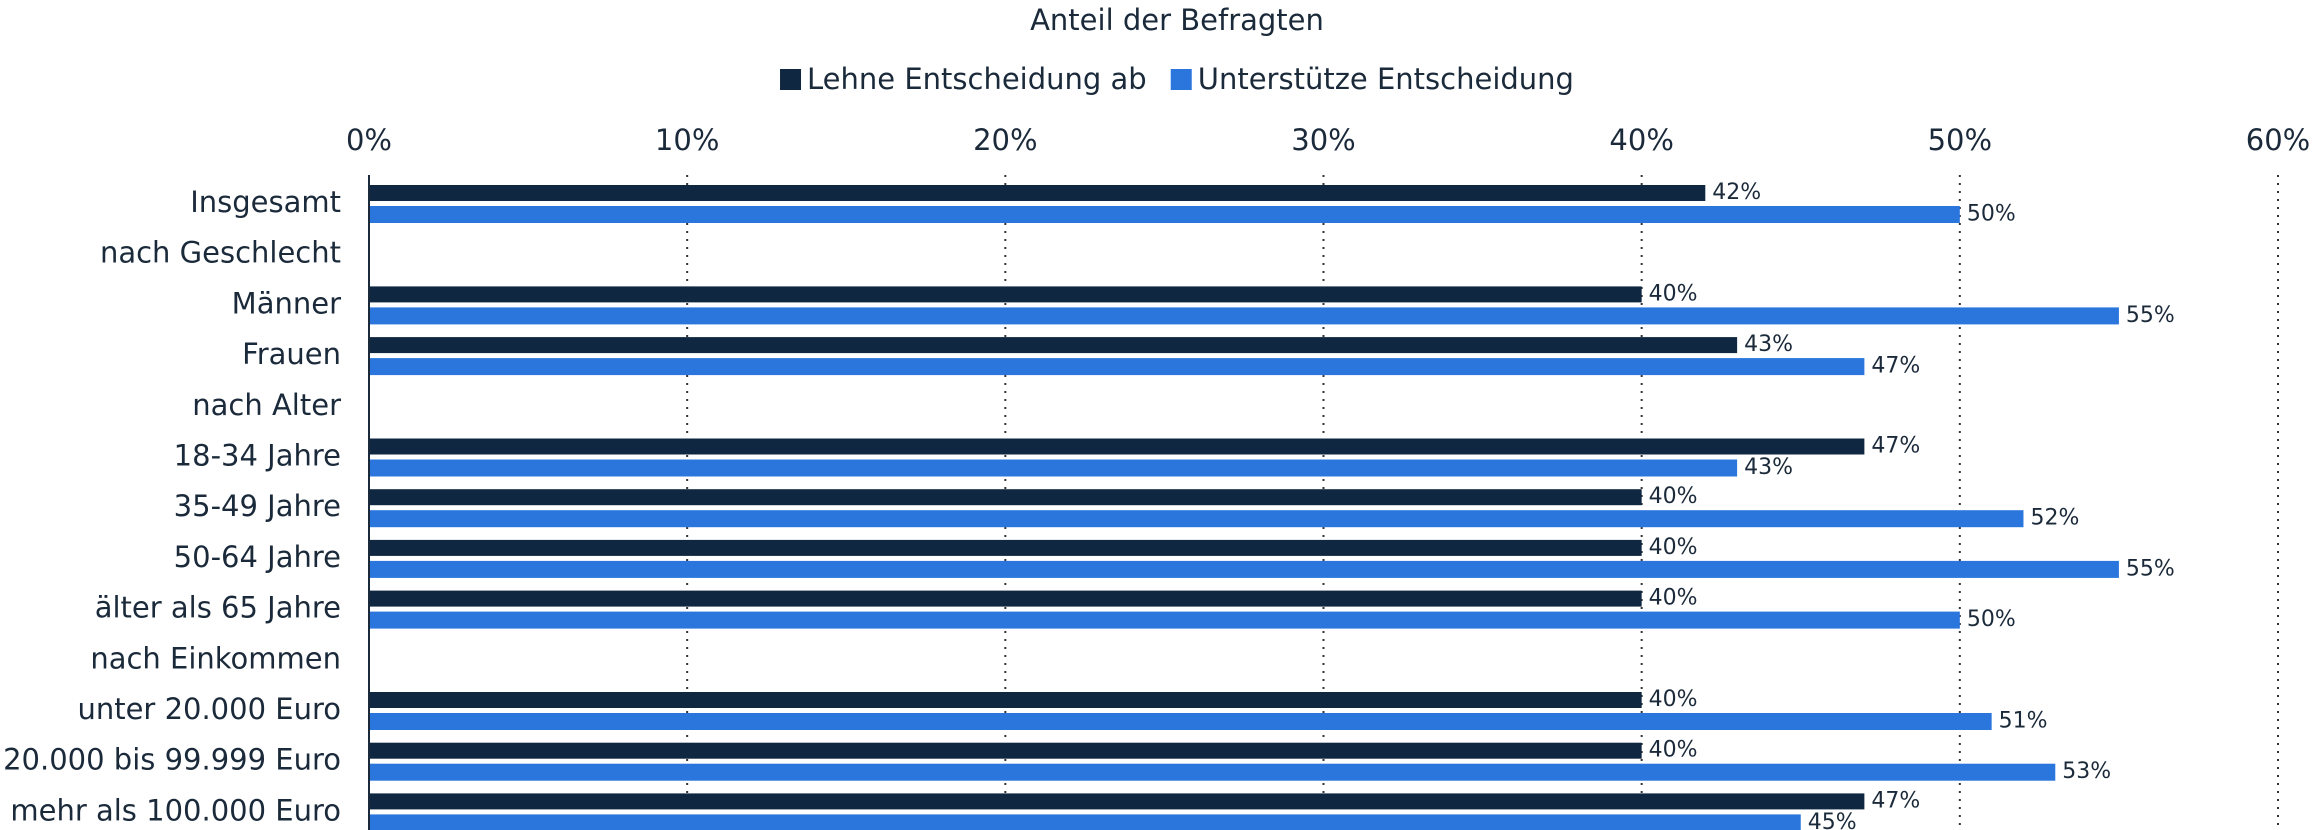 The height and width of the screenshot is (830, 2324). Describe the element at coordinates (1386, 79) in the screenshot. I see `legend-label: Unterstütze Entscheidung` at that location.